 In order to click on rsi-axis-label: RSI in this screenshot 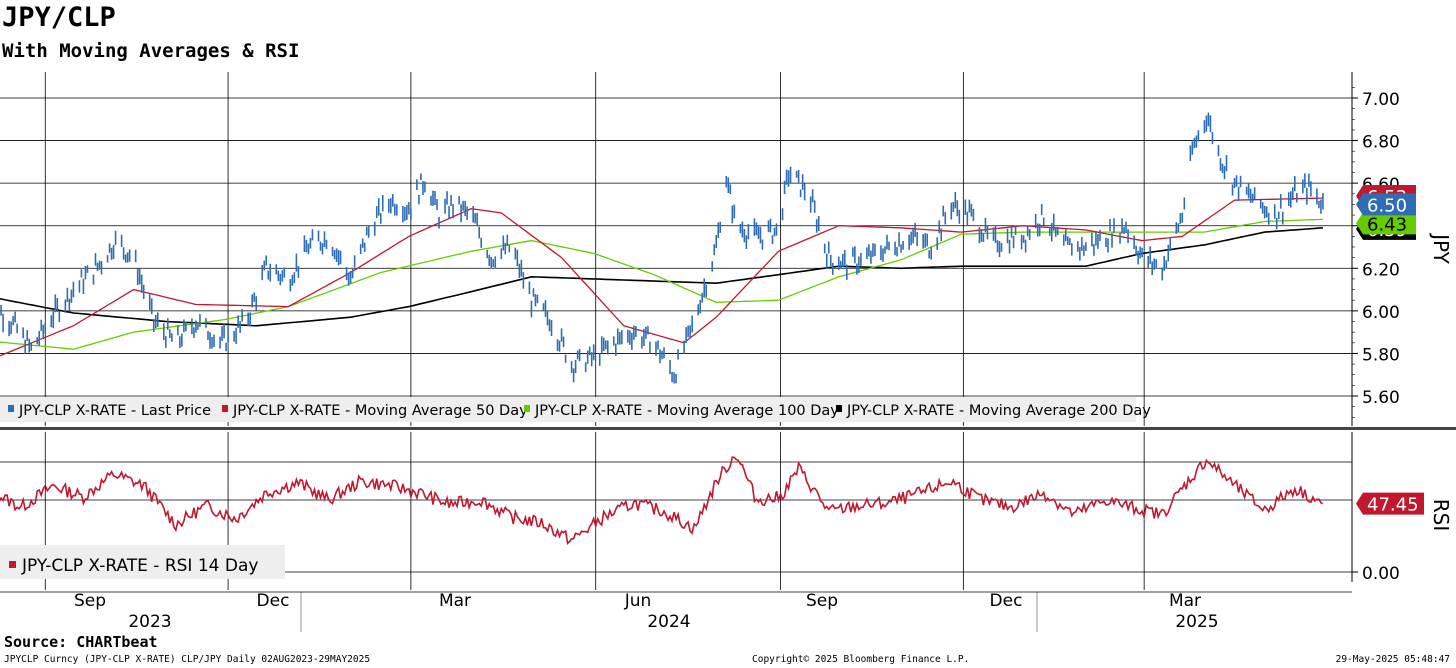, I will do `click(1441, 515)`.